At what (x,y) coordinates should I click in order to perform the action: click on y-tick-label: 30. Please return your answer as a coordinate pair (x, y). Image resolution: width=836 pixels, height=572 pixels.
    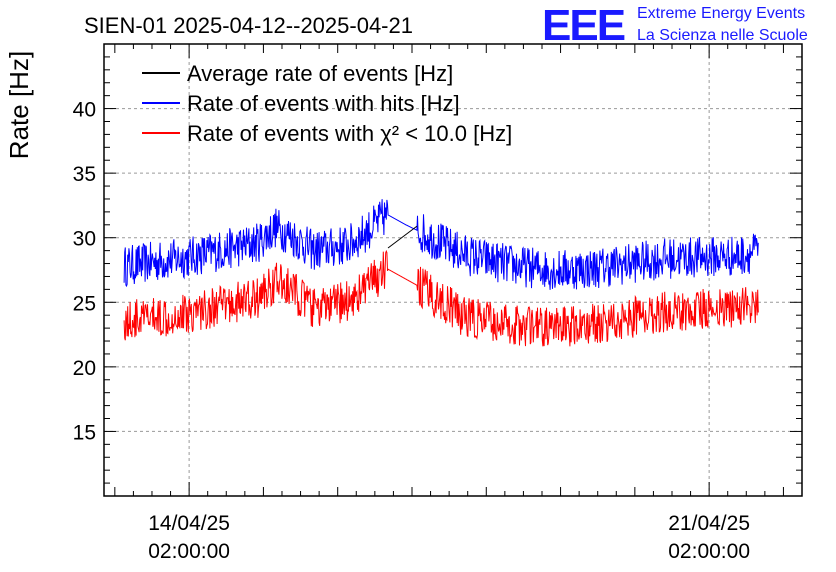
    Looking at the image, I should click on (84, 239).